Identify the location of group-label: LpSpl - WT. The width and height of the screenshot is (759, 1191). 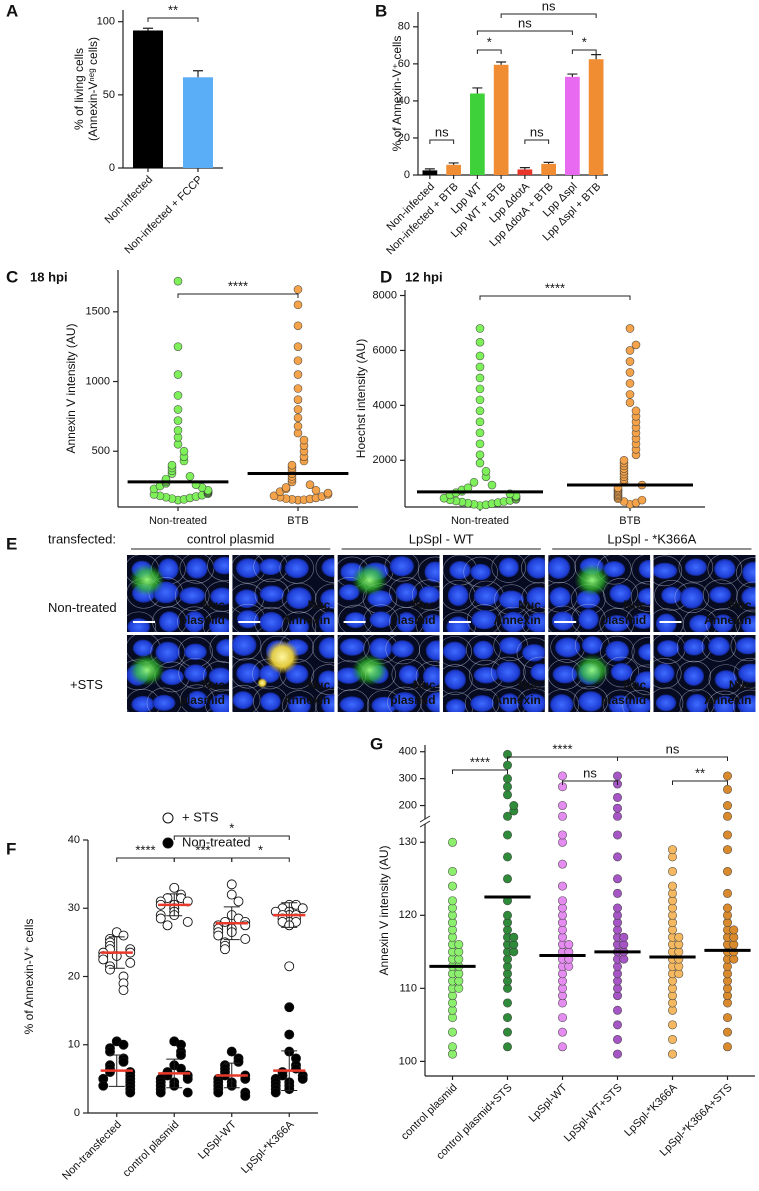
(441, 538).